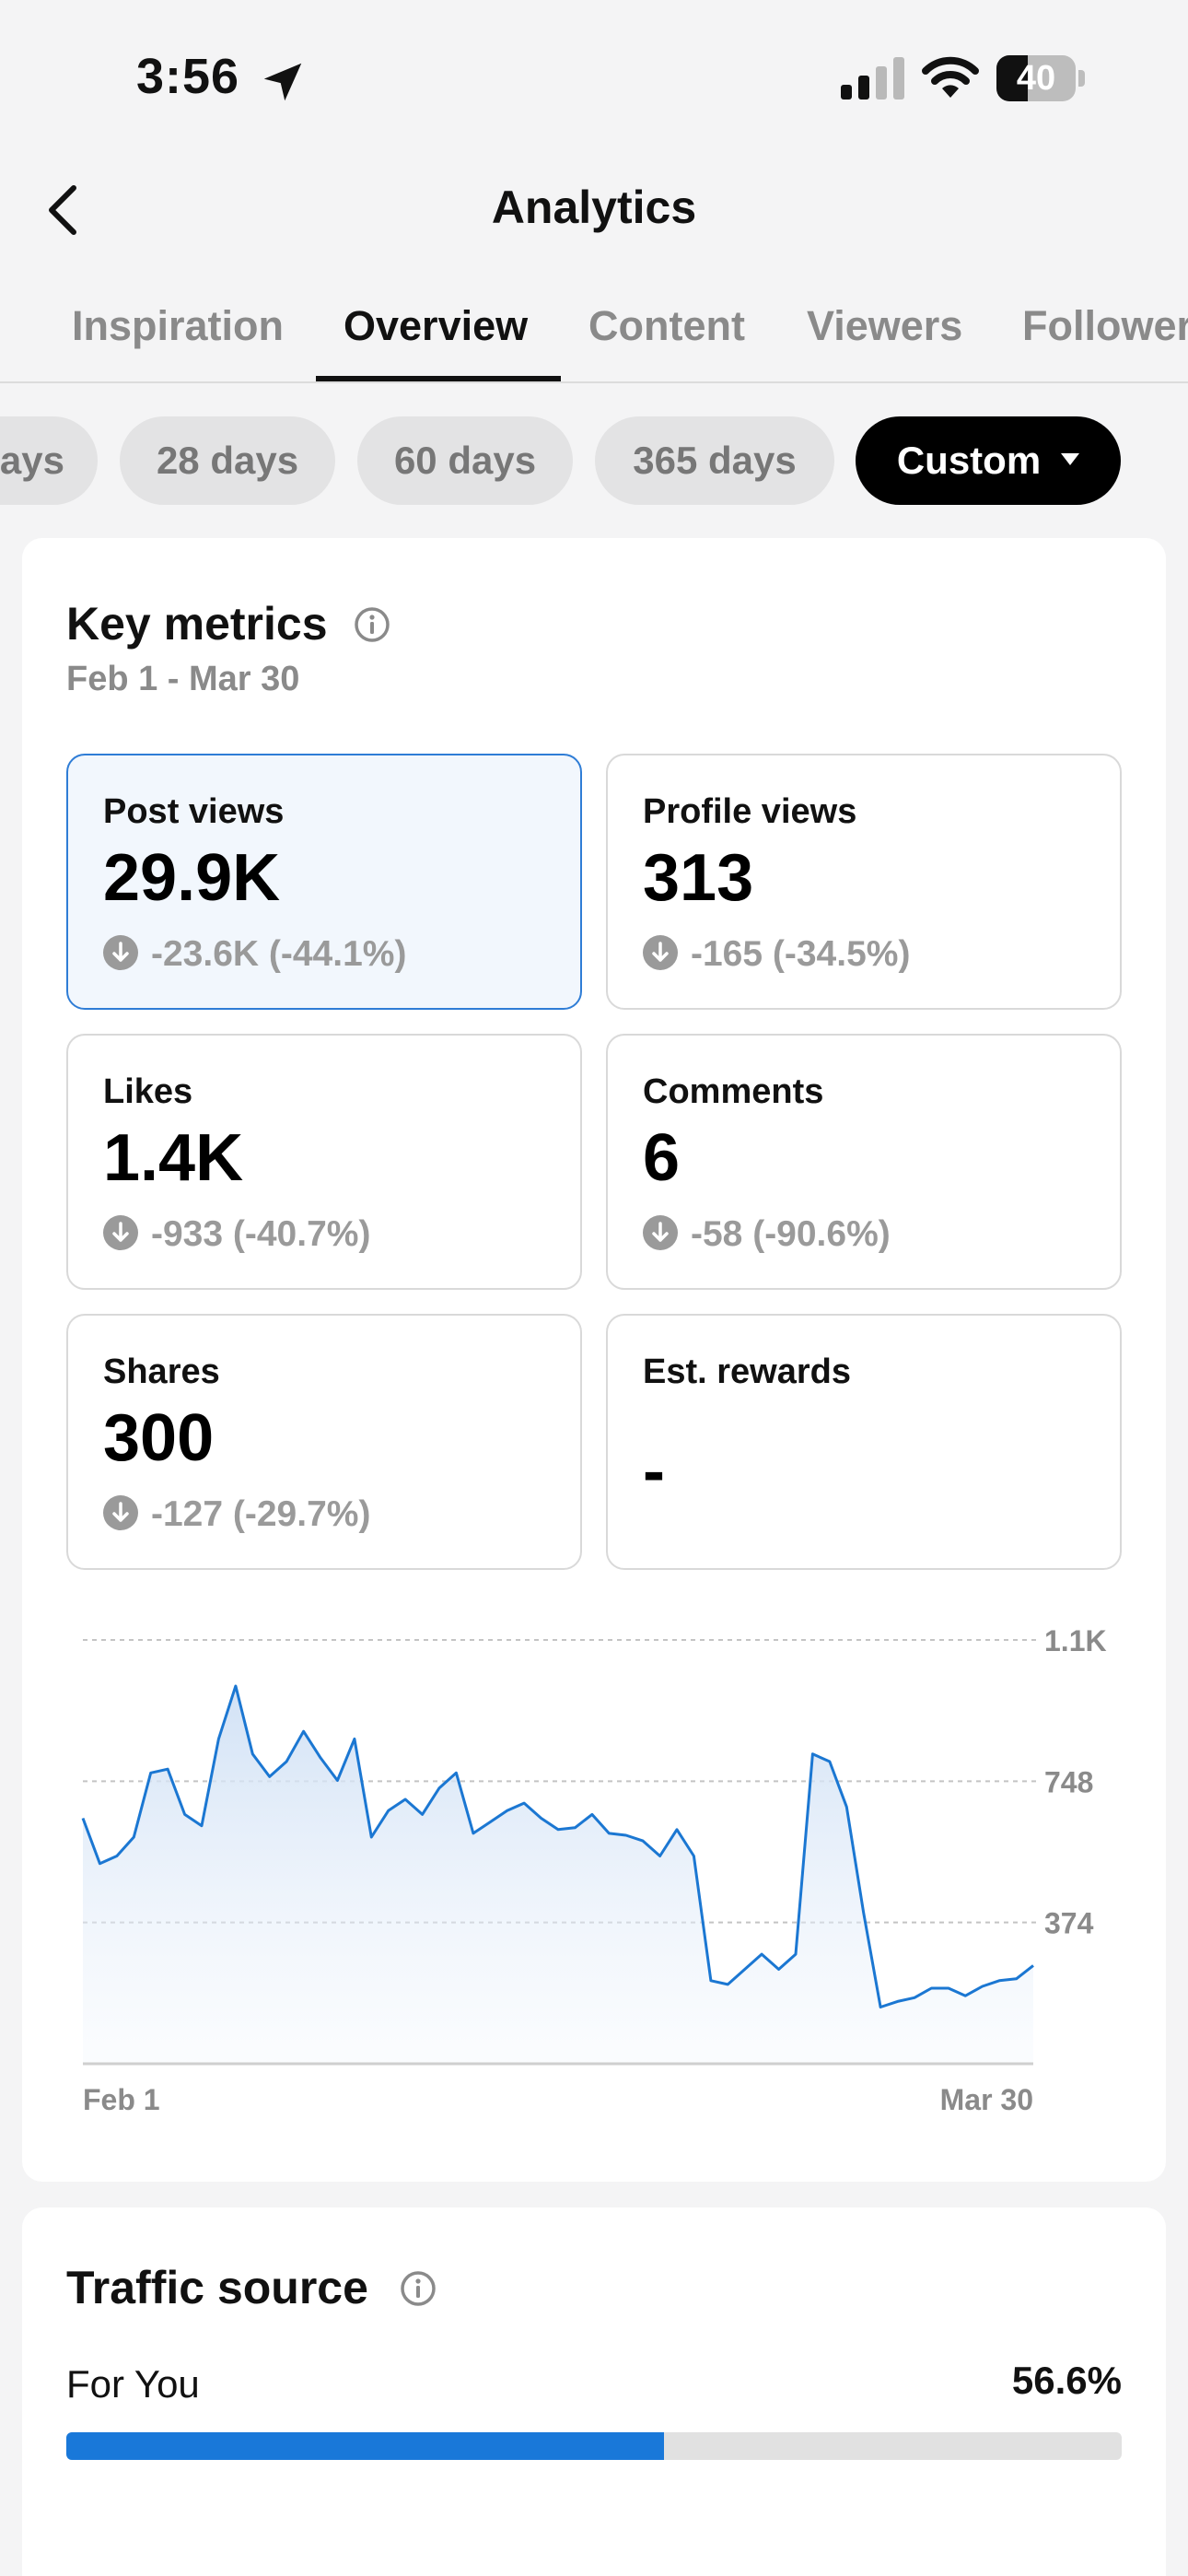 The height and width of the screenshot is (2576, 1188). Describe the element at coordinates (32, 460) in the screenshot. I see `filter-label: 7 days` at that location.